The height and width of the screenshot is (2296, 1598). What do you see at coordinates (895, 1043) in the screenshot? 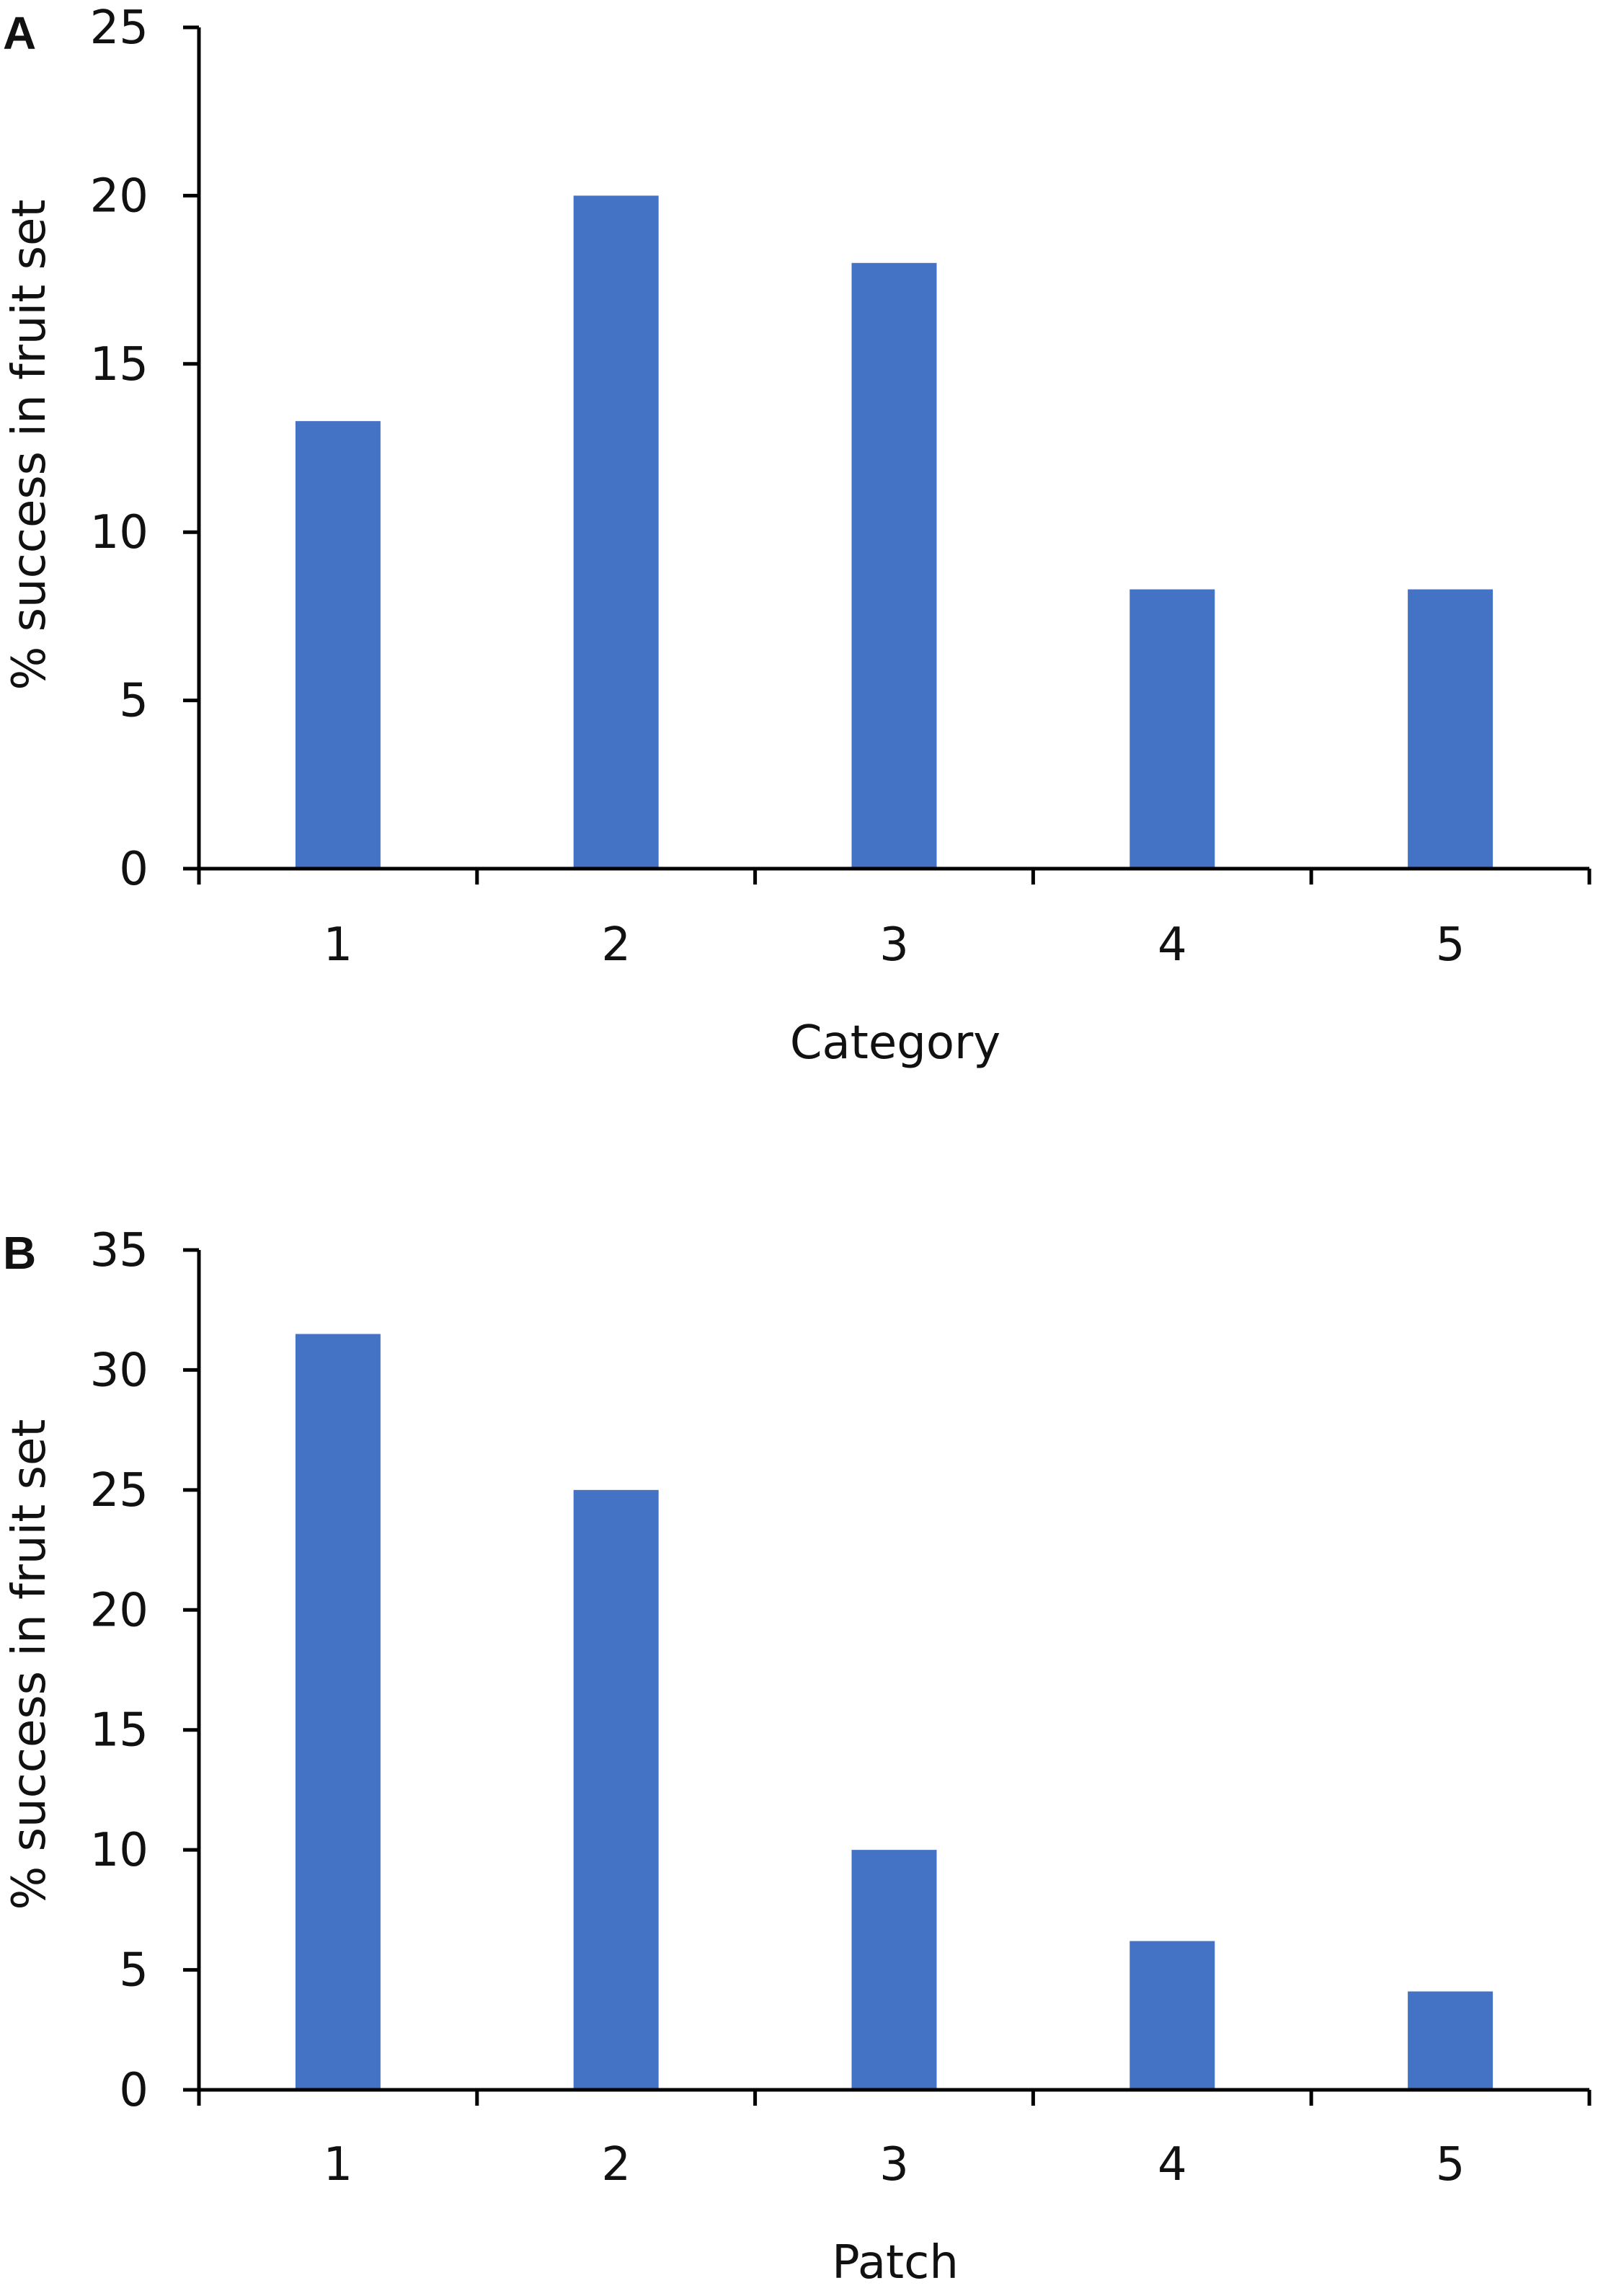
I see `panel-a-x-axis-title: Category` at bounding box center [895, 1043].